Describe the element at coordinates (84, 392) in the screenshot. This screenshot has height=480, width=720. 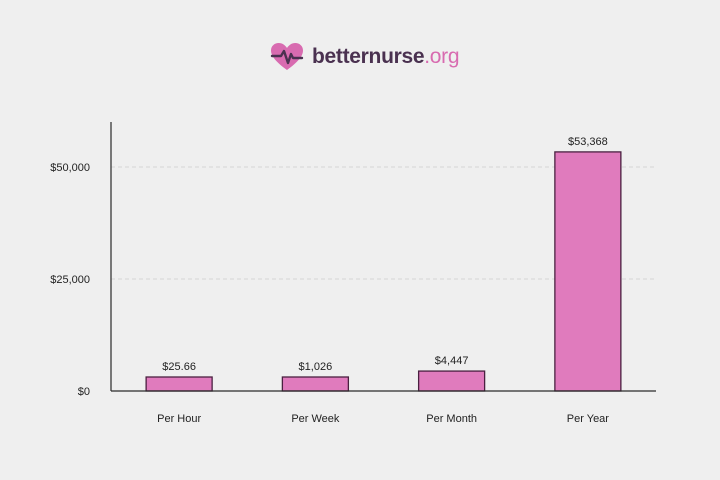
I see `y-tick-label: $0` at that location.